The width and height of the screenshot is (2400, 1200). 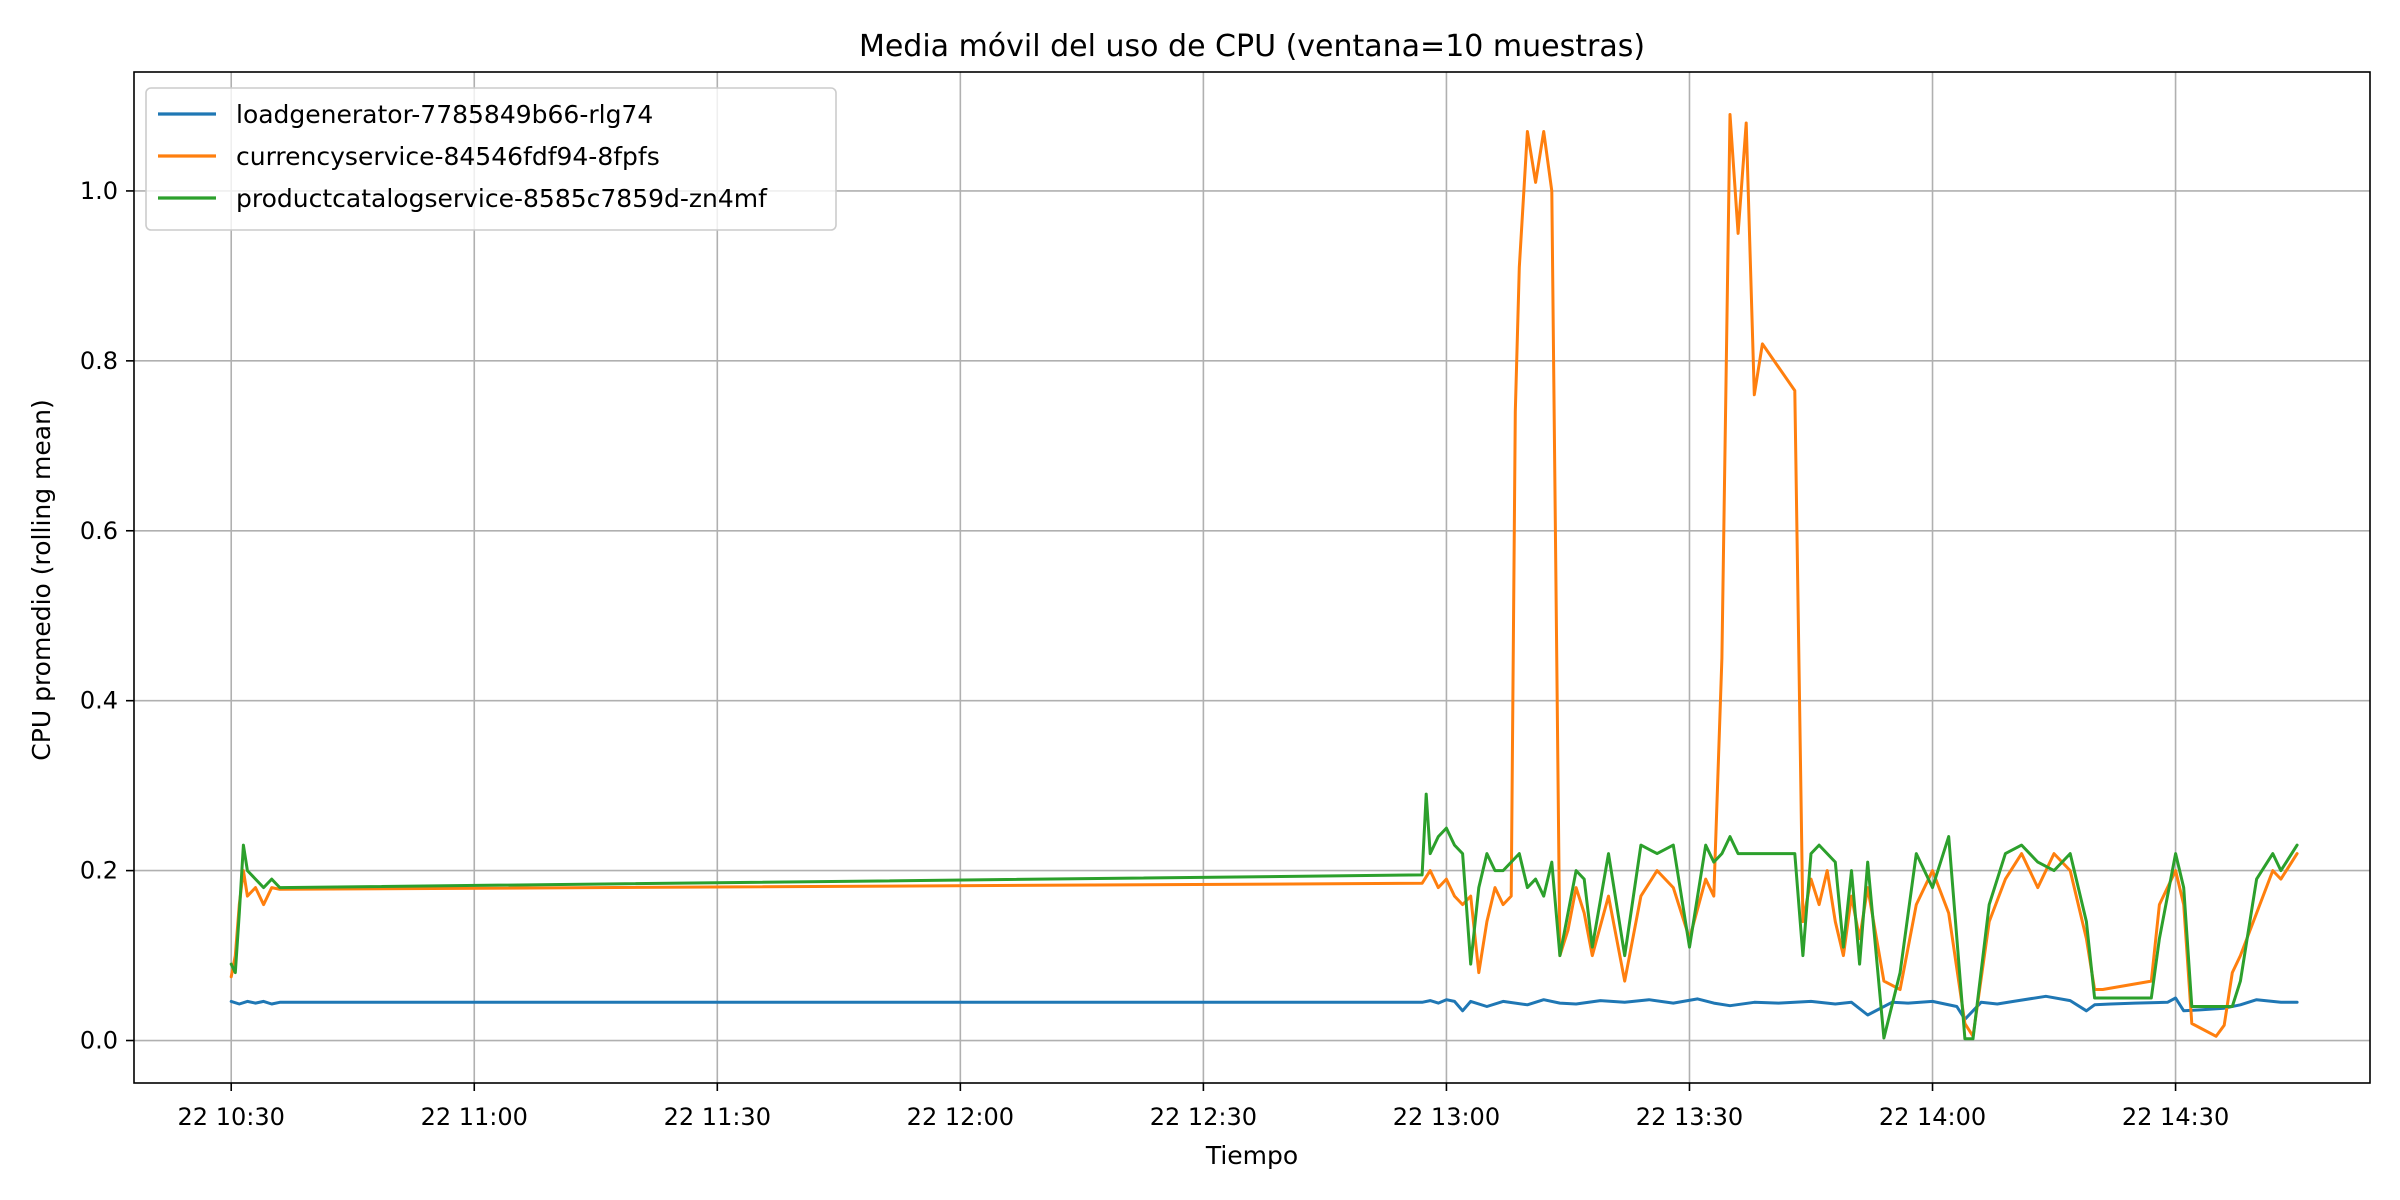 I want to click on y-tick-label: 0.6, so click(x=99, y=531).